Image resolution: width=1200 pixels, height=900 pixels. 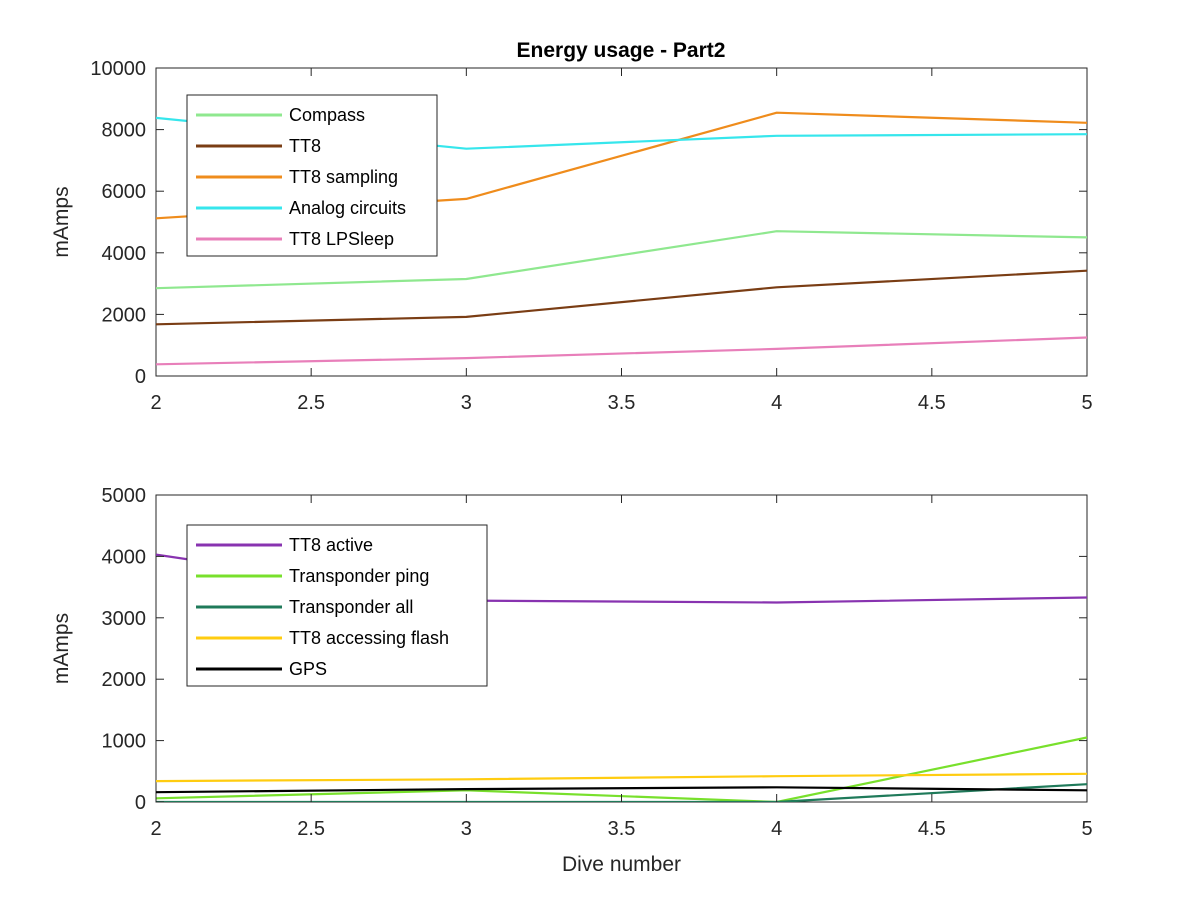 What do you see at coordinates (369, 638) in the screenshot?
I see `legend-label: TT8 accessing flash` at bounding box center [369, 638].